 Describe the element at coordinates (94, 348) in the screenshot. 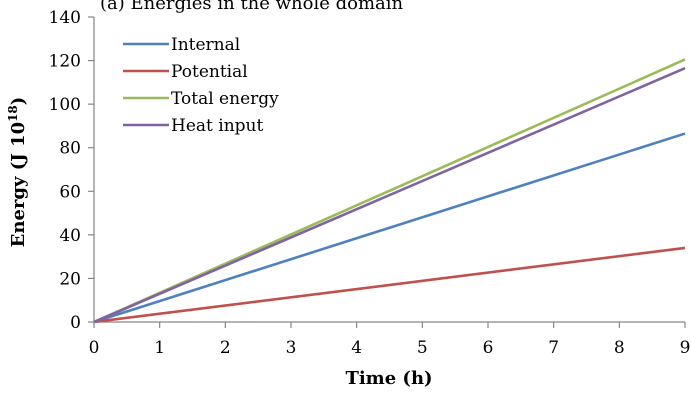

I see `x-tick-label: 0` at that location.